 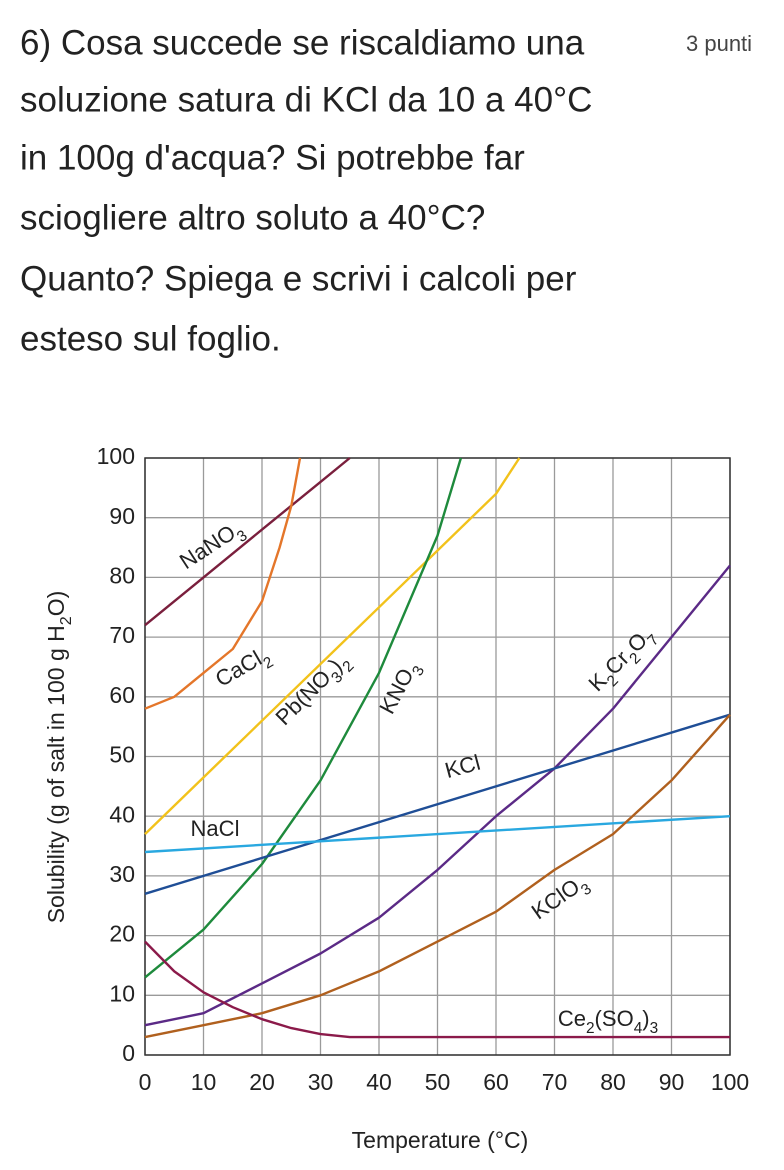 I want to click on series-label: Ce2(SO4)3, so click(x=608, y=1021).